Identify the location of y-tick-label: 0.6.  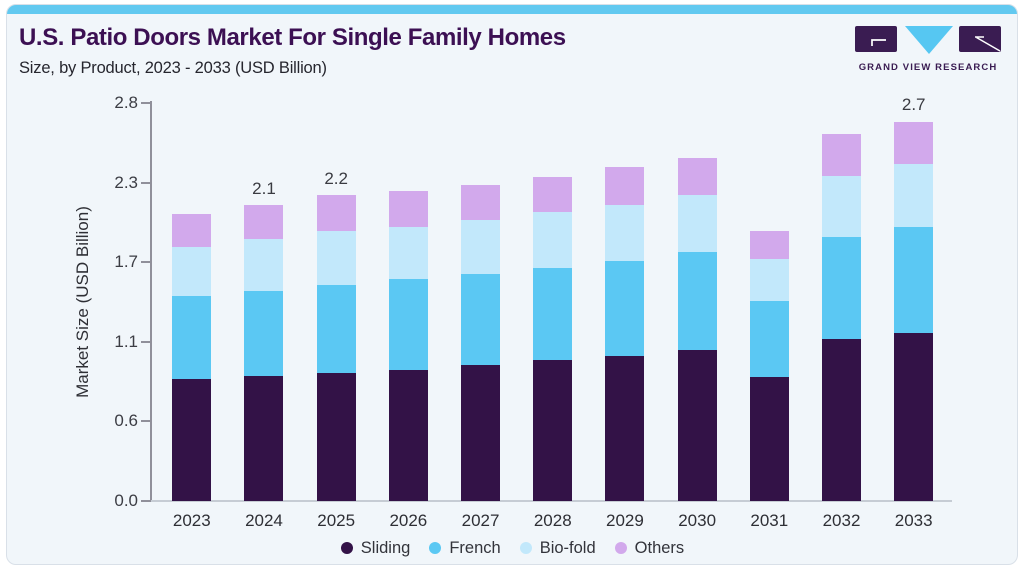
(126, 421).